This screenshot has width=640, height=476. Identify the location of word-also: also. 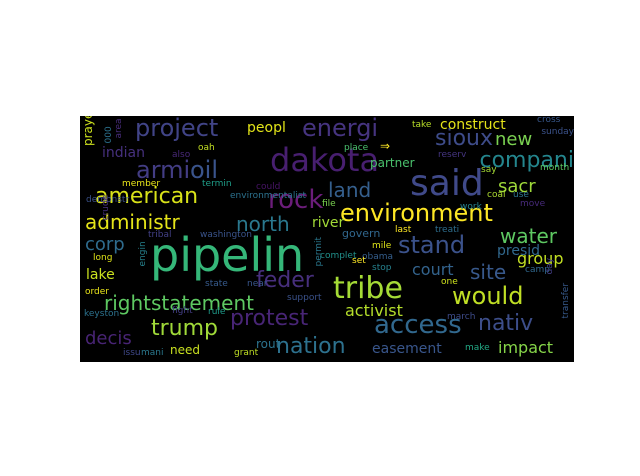
(181, 155).